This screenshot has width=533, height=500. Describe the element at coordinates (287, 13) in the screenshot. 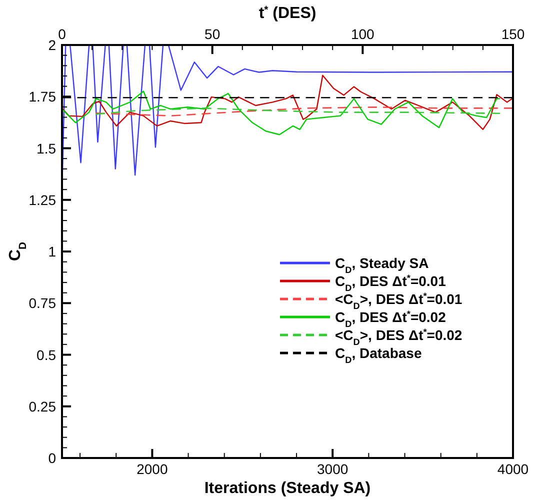

I see `x2-axis-title: t$^{*}$ (DES)` at that location.